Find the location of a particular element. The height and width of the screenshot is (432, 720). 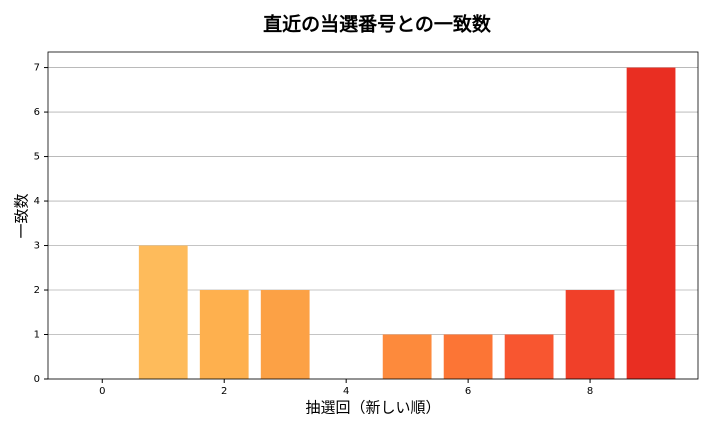

x-tick-label: 6 is located at coordinates (468, 391).